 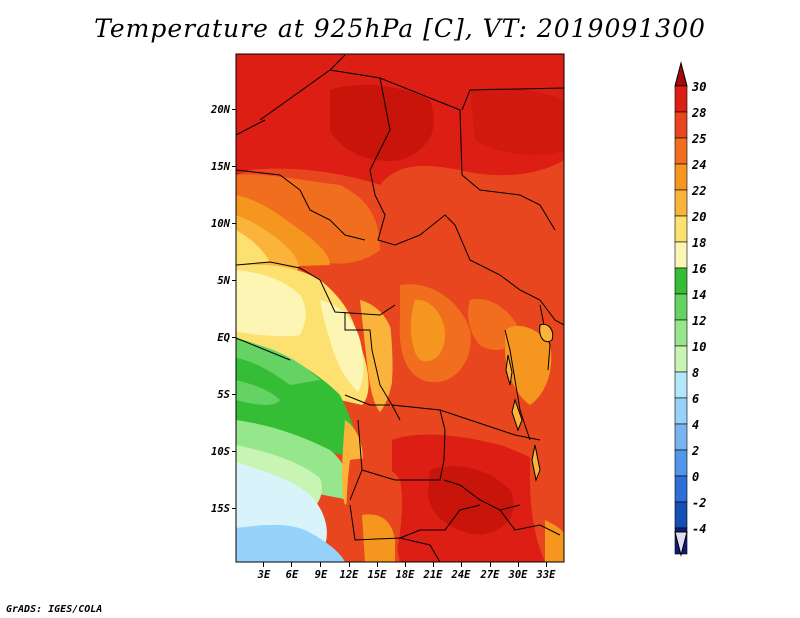 I want to click on grads-credit: GrADS: IGES/COLA, so click(x=54, y=609).